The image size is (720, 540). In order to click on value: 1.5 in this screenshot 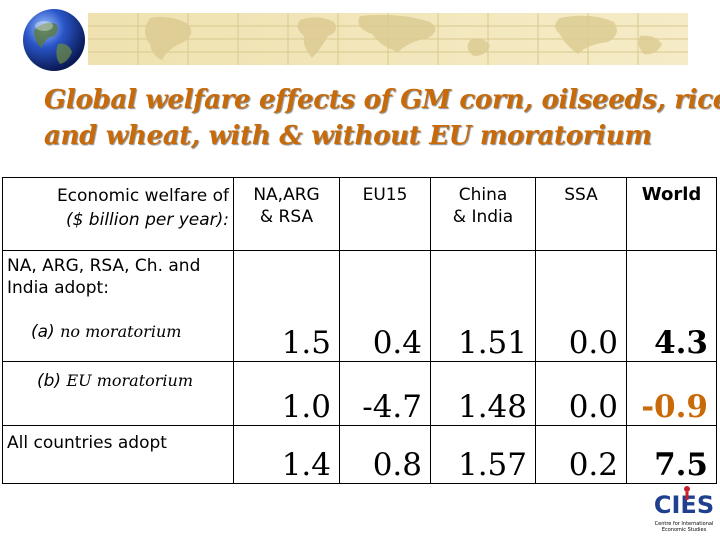, I will do `click(306, 343)`.